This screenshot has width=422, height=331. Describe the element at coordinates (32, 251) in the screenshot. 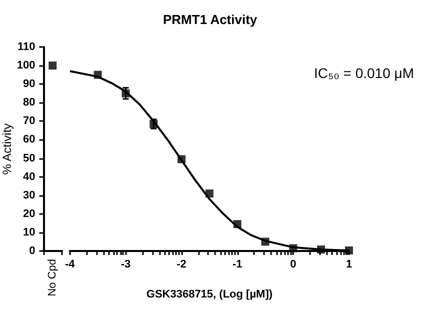

I see `y-tick-label: 0` at that location.